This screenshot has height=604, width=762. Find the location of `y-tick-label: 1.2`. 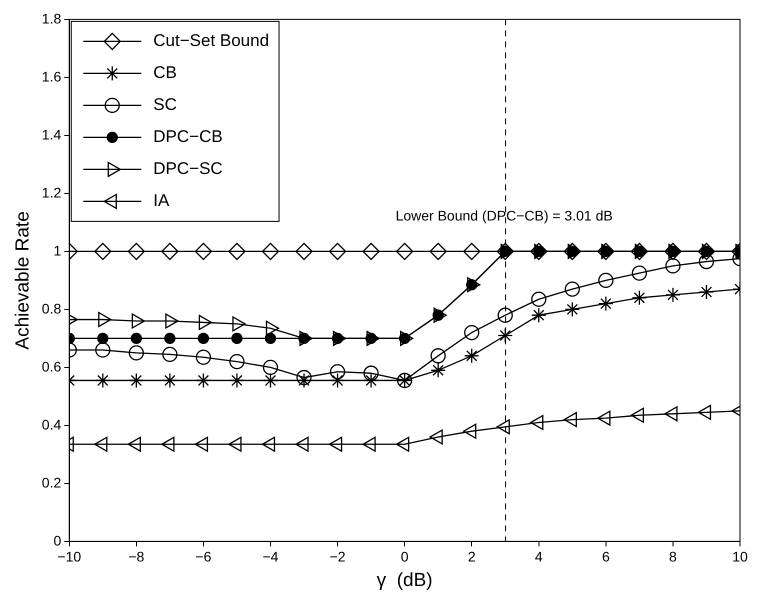

y-tick-label: 1.2 is located at coordinates (52, 192).